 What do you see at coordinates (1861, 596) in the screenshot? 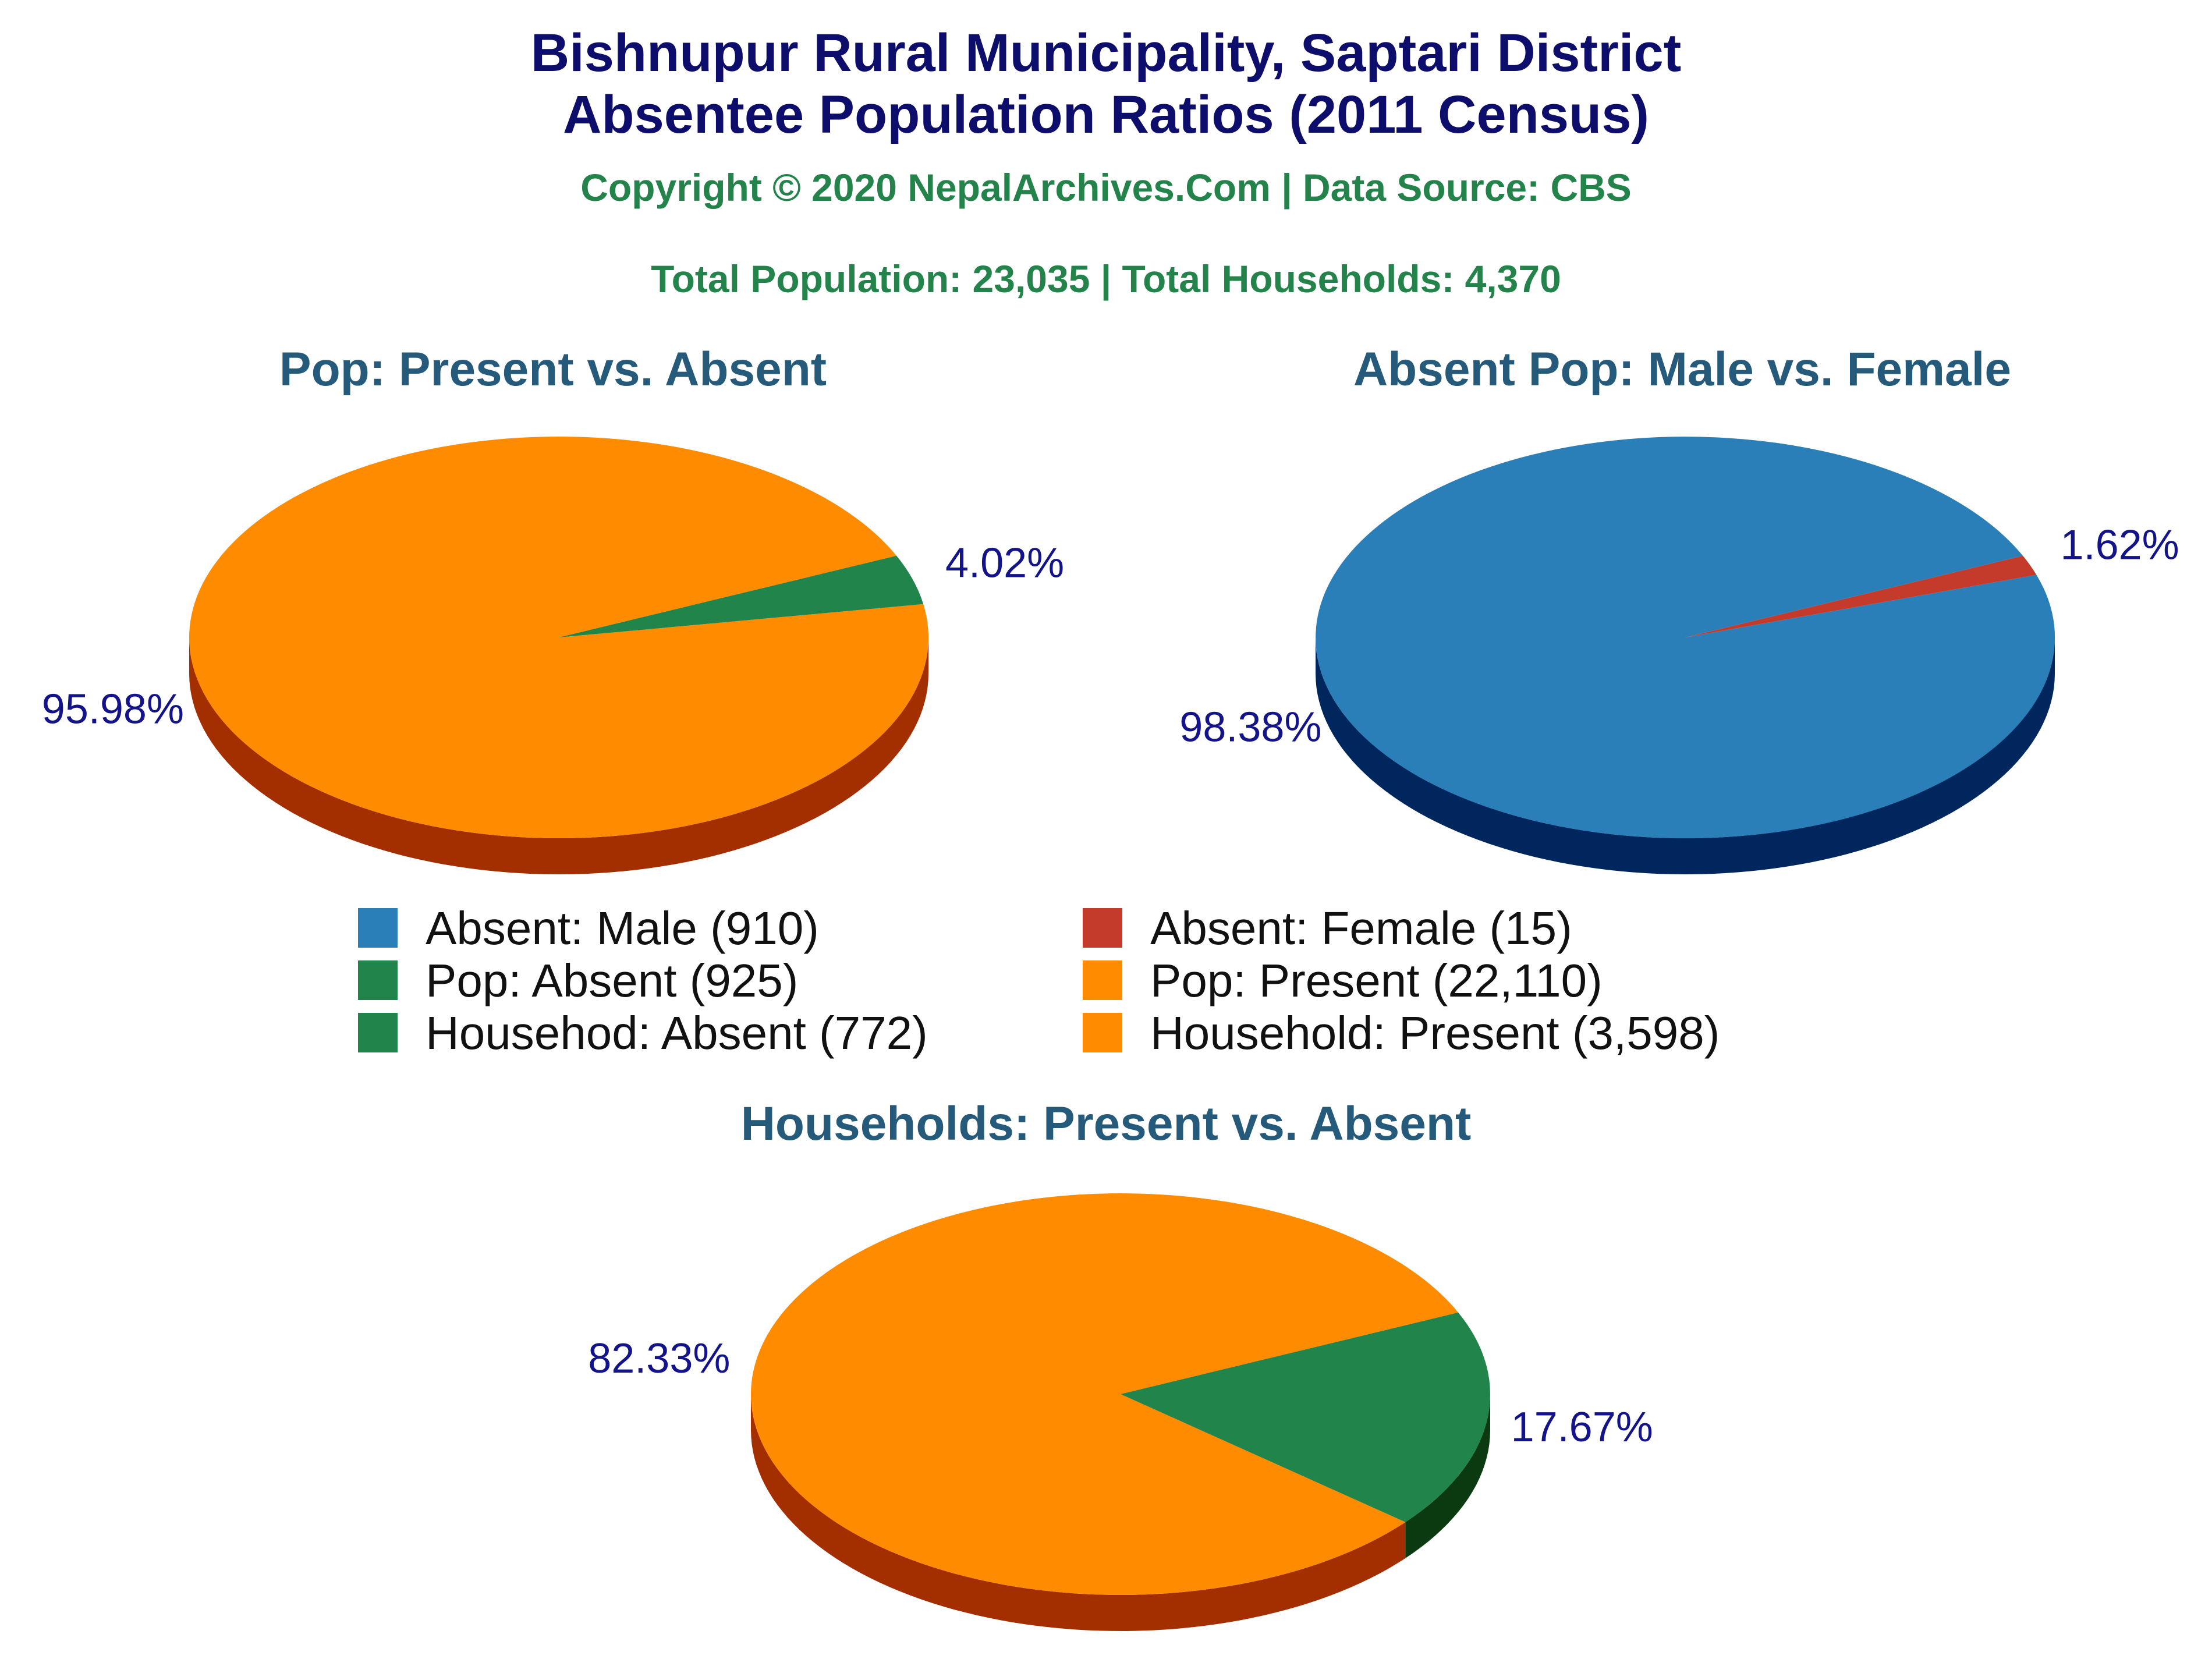
I see `pie-slice-absent-female` at bounding box center [1861, 596].